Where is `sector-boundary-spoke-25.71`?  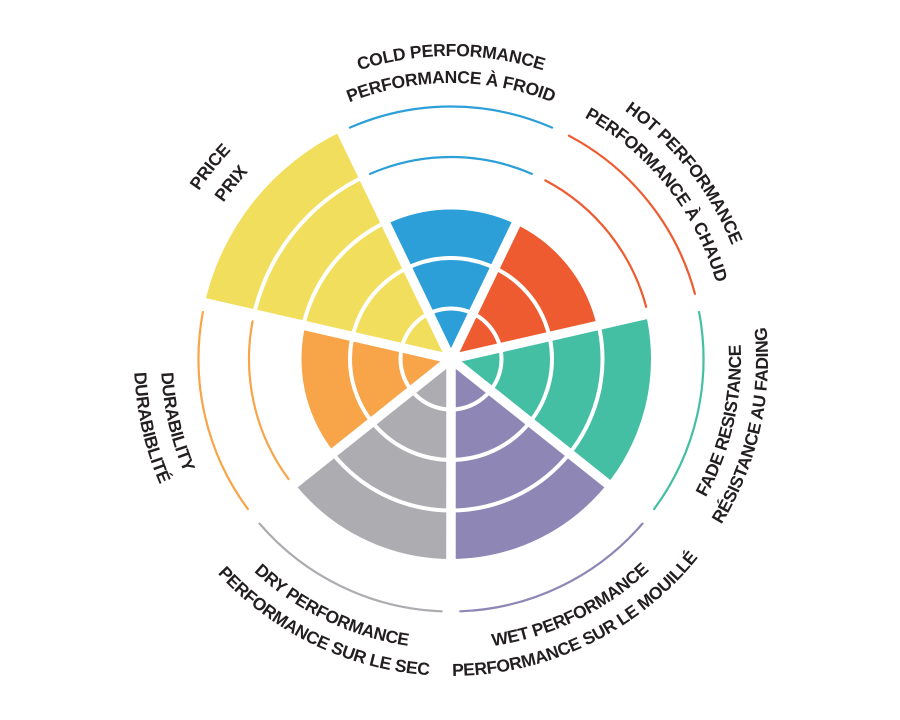
sector-boundary-spoke-25.71 is located at coordinates (508, 239).